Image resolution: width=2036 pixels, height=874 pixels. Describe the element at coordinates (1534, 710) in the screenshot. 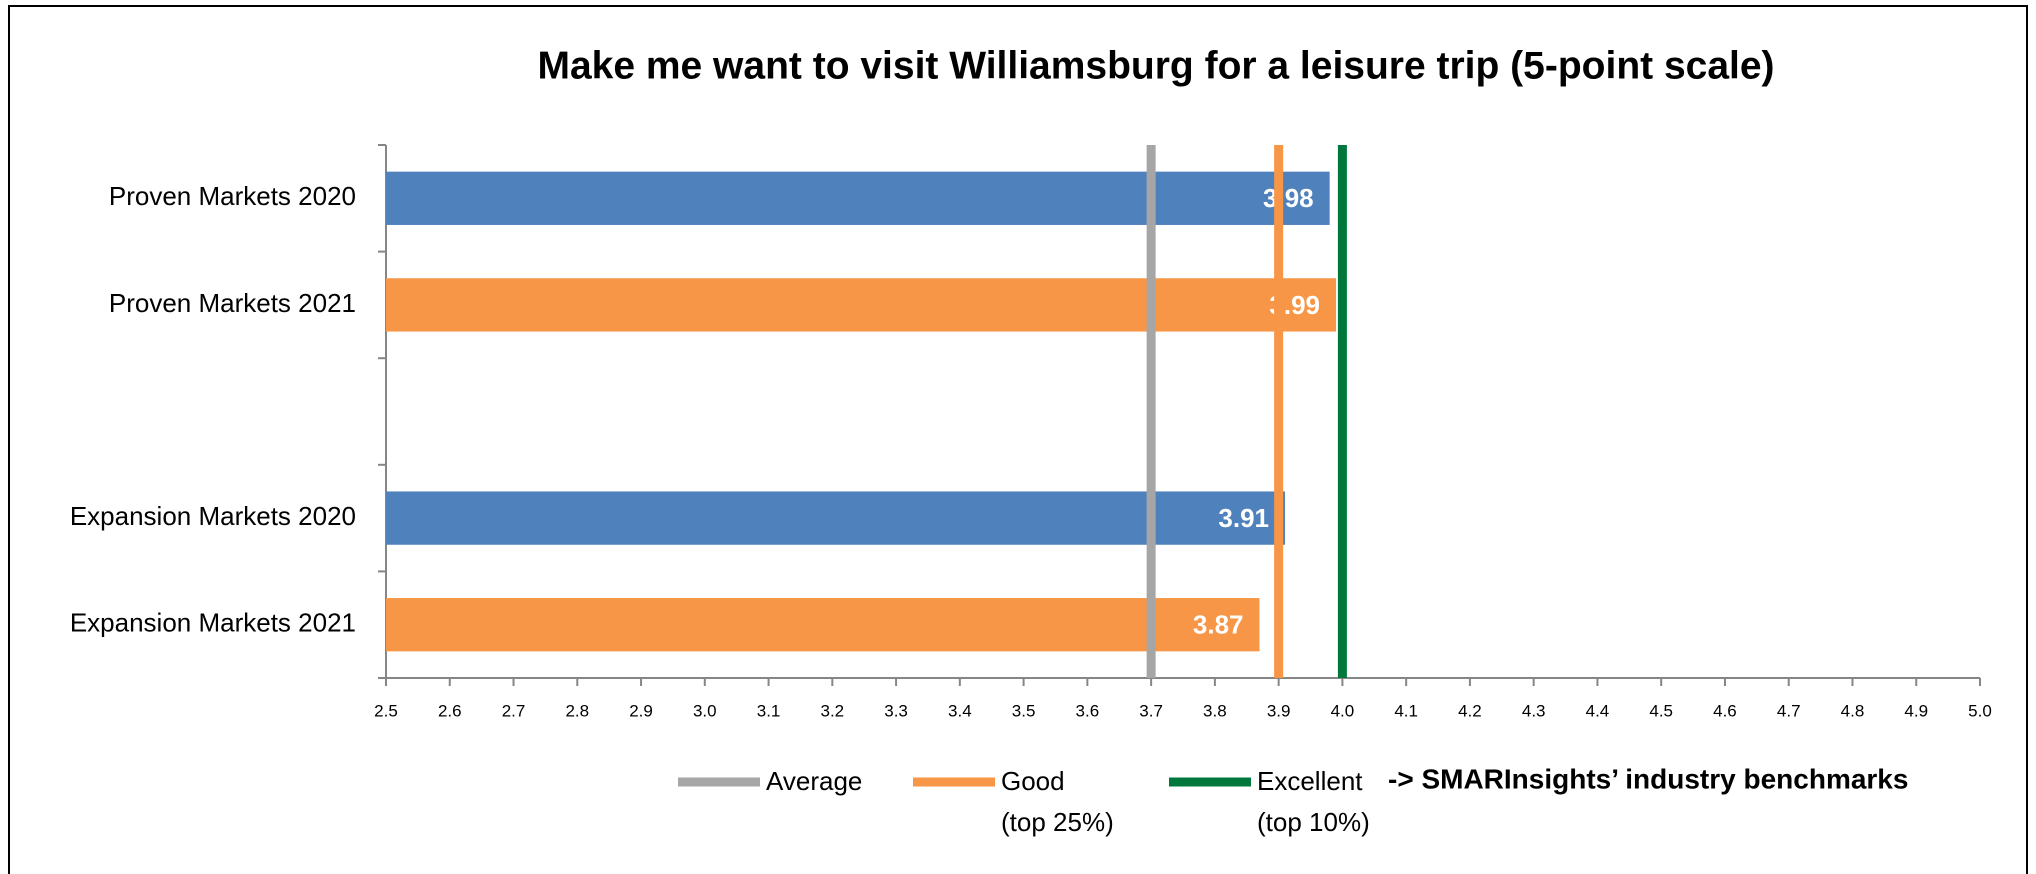

I see `x-tick-label: 4.3` at that location.